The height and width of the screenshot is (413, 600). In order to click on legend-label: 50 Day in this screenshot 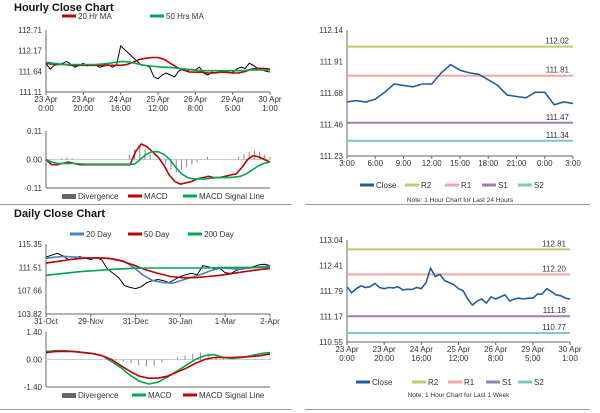, I will do `click(156, 234)`.